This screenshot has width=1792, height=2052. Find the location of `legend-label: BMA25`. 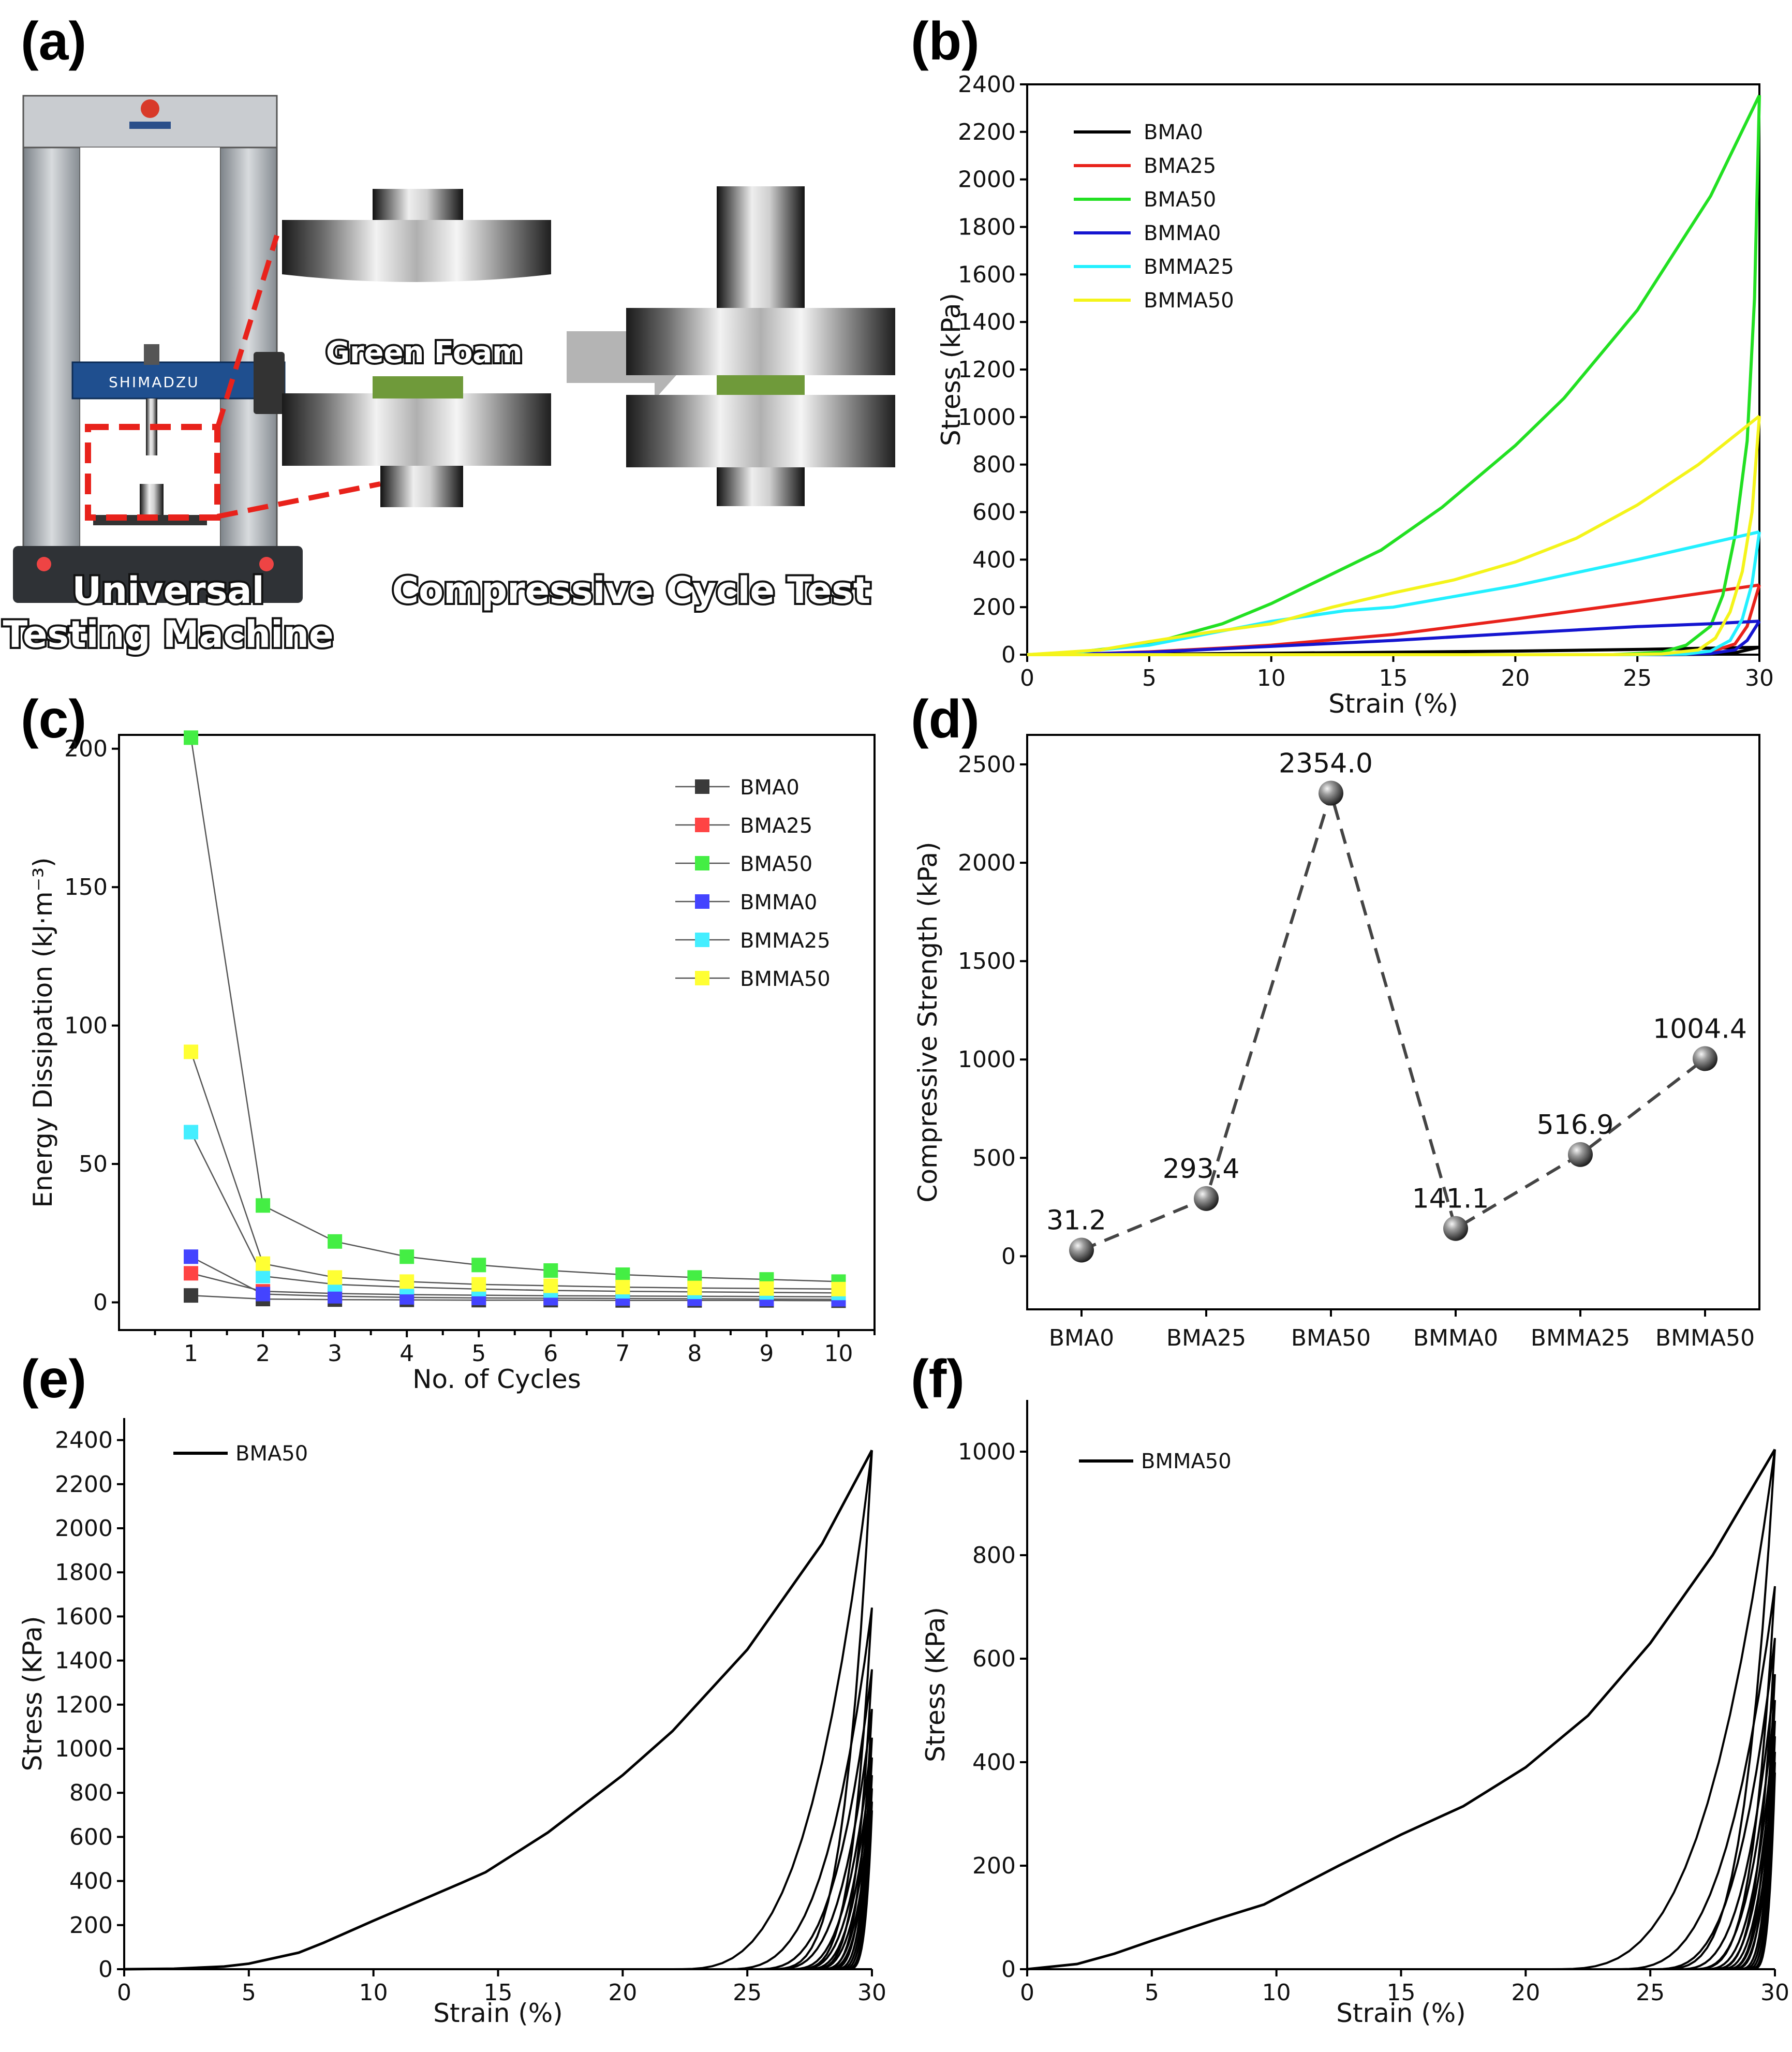

legend-label: BMA25 is located at coordinates (776, 826).